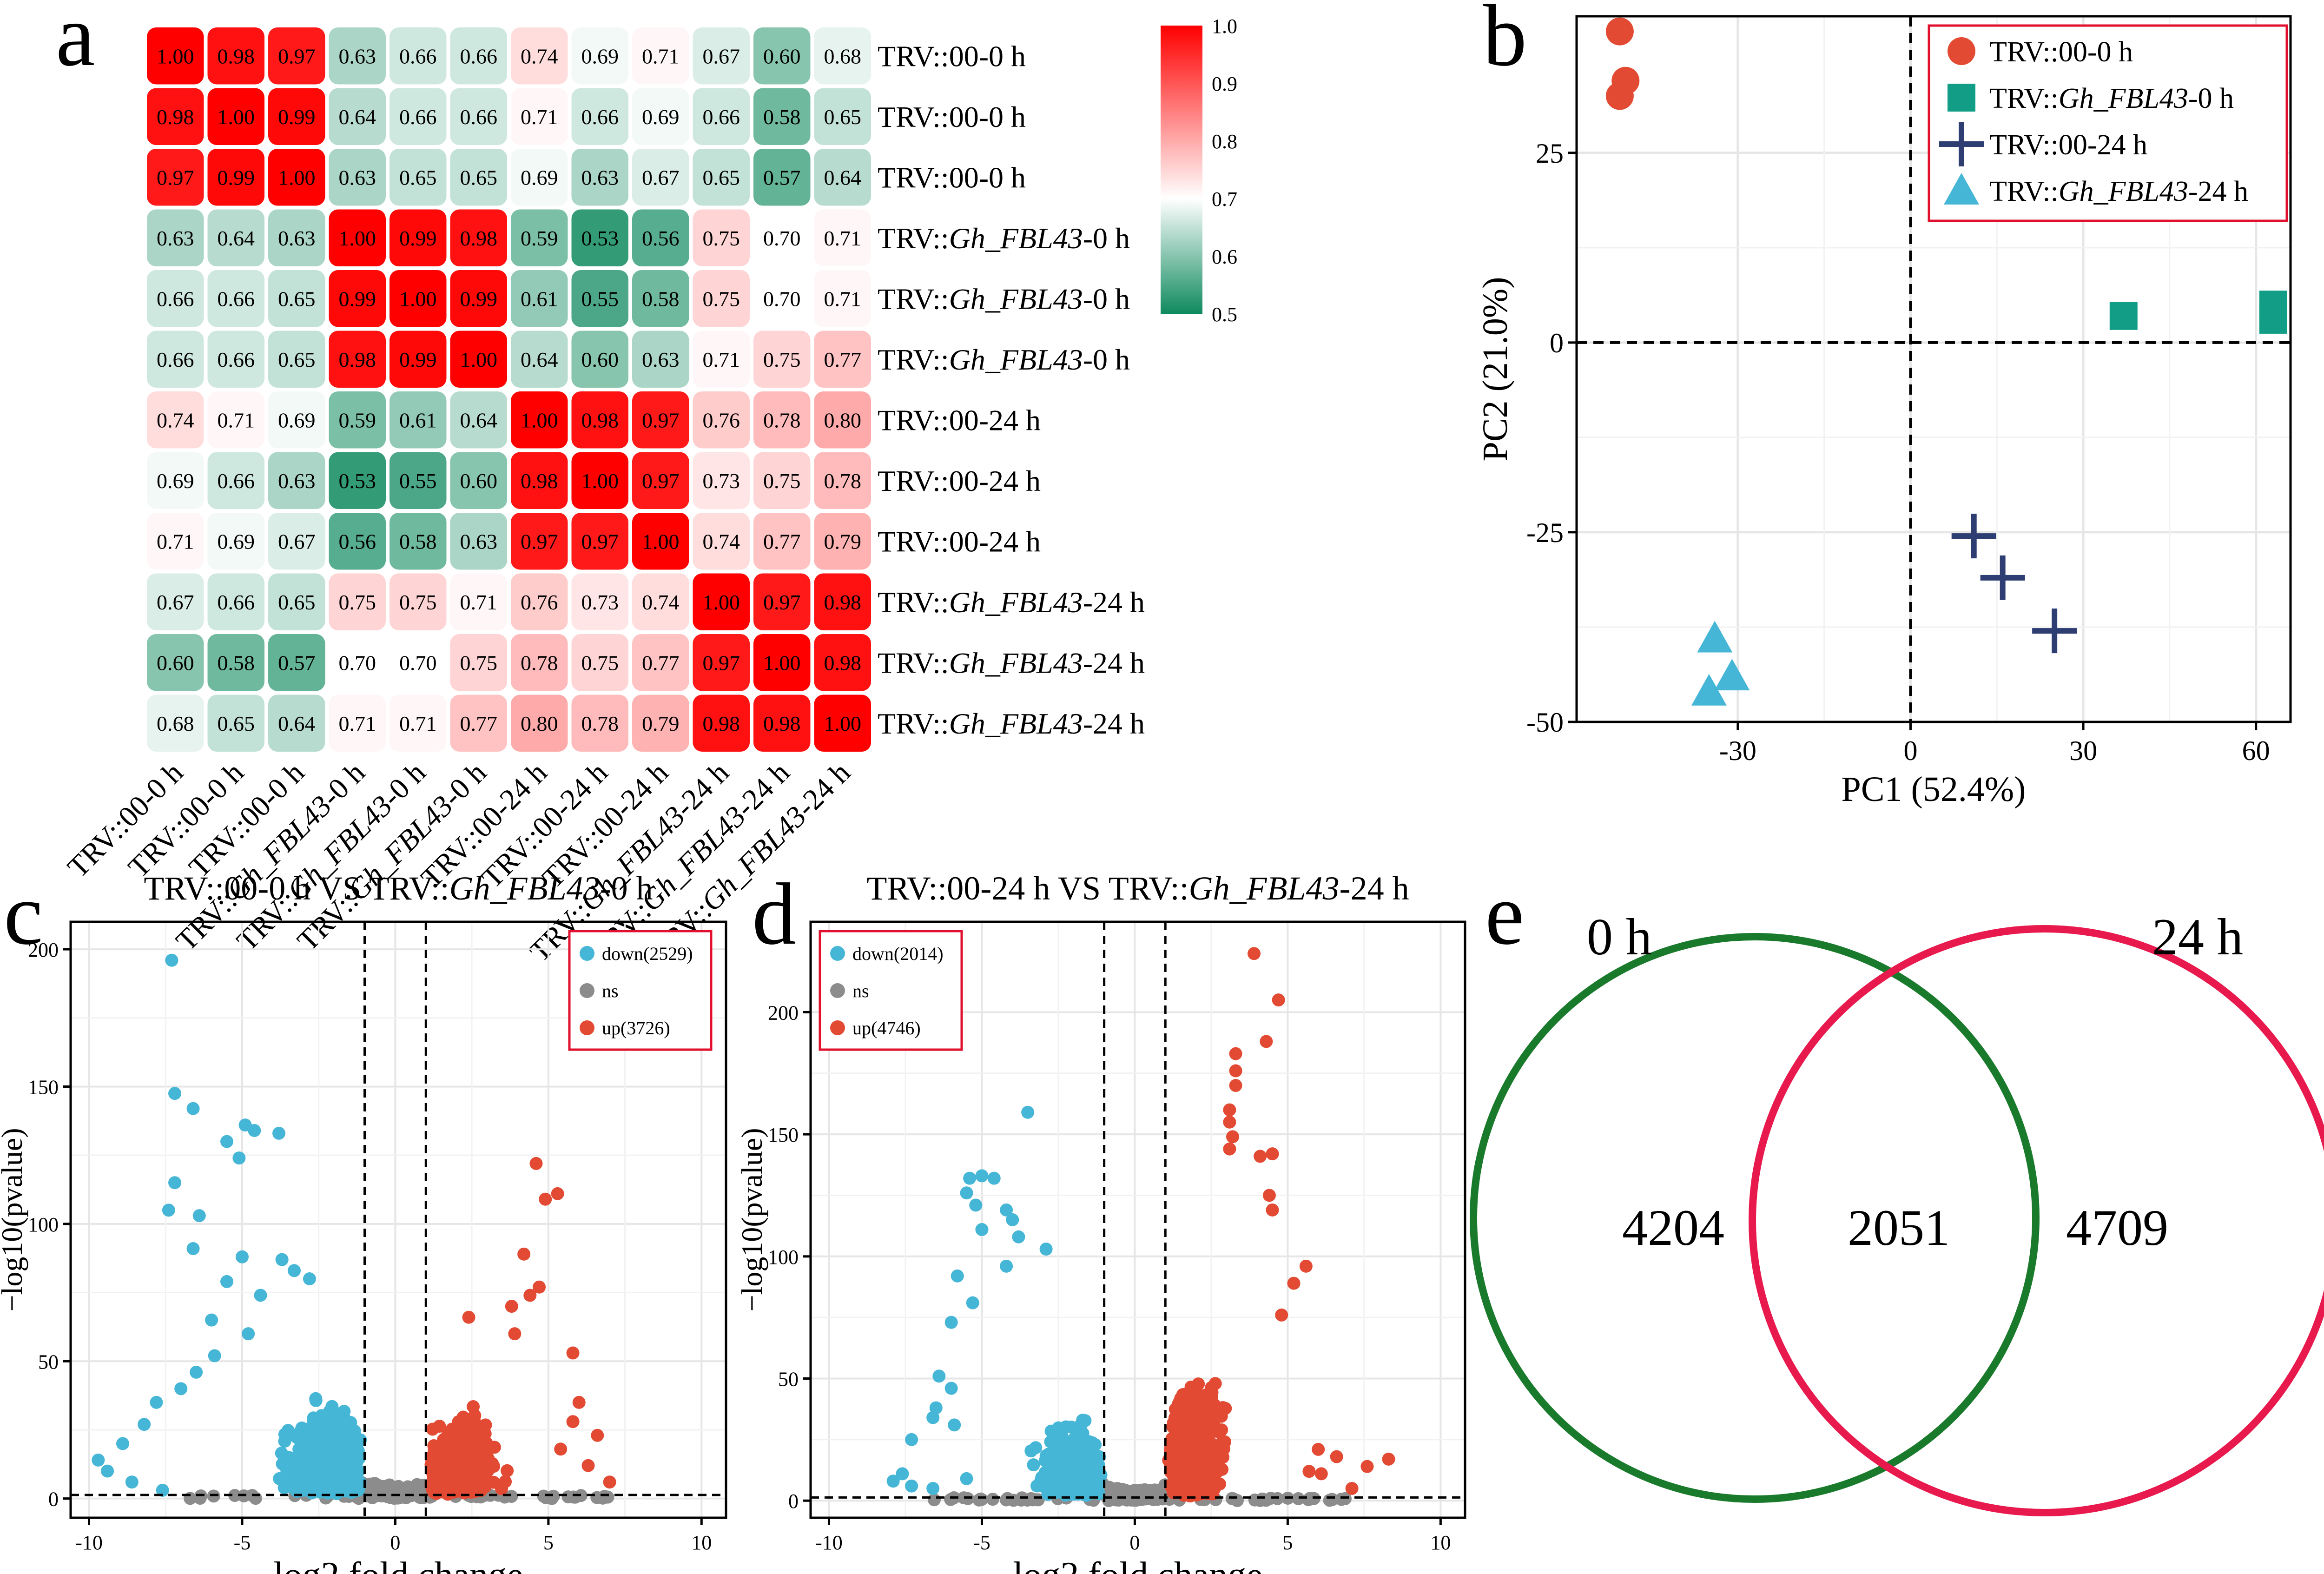 This screenshot has height=1574, width=2324. I want to click on pca-point-square, so click(2123, 316).